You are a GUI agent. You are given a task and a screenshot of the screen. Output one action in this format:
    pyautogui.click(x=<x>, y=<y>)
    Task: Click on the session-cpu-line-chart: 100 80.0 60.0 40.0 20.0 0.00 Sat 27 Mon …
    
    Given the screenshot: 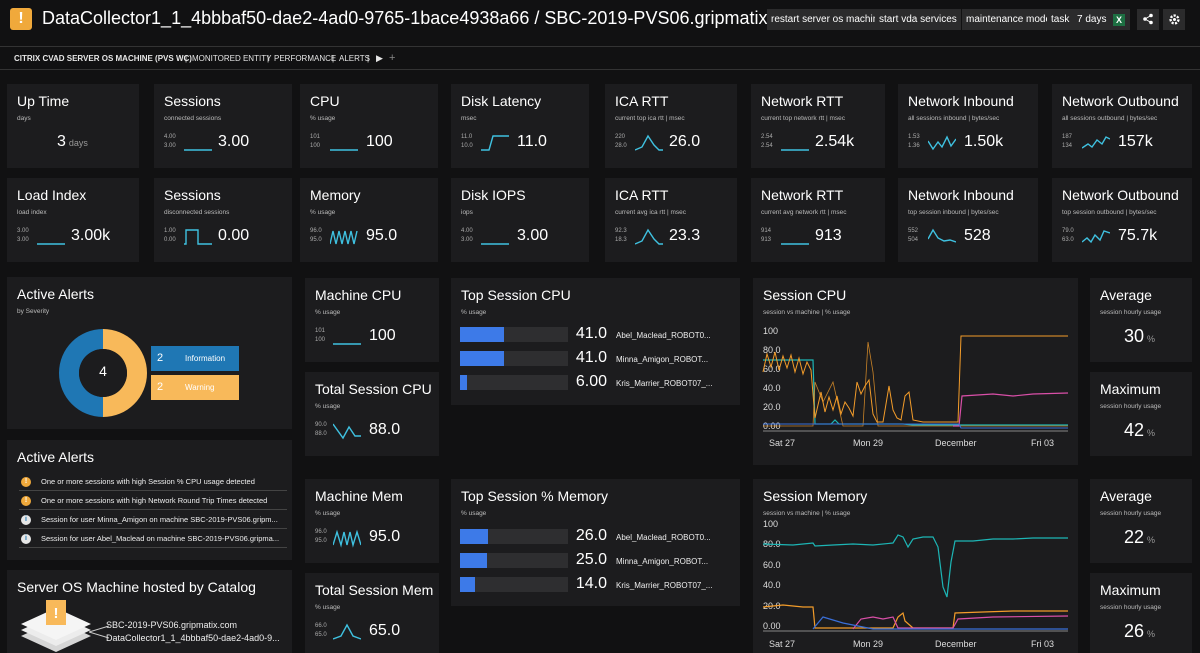 What is the action you would take?
    pyautogui.click(x=915, y=392)
    